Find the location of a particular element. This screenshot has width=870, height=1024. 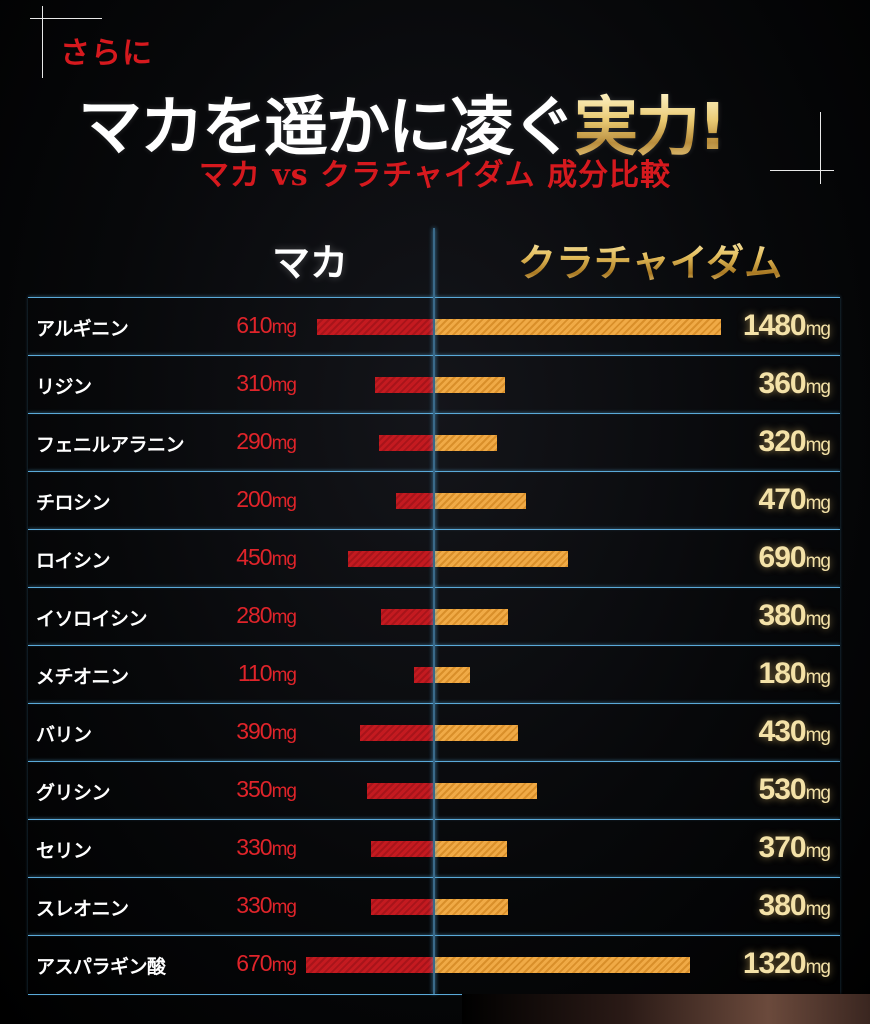

maca-value-label: 390mg is located at coordinates (266, 731).